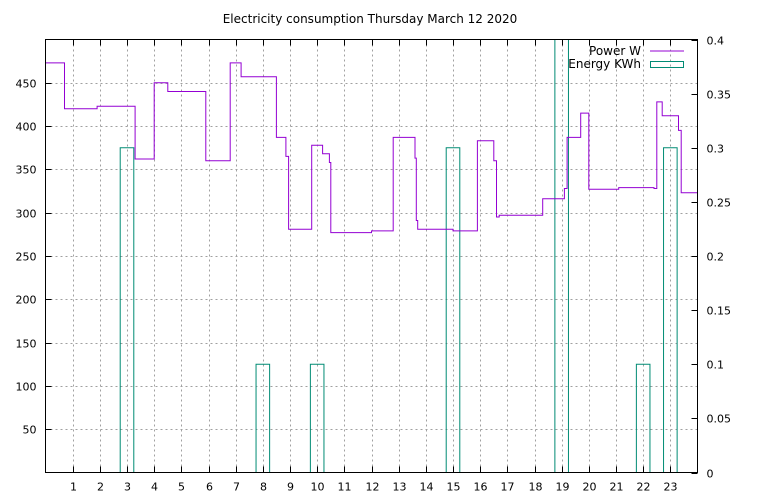  Describe the element at coordinates (454, 487) in the screenshot. I see `x-tick-label: 15` at that location.